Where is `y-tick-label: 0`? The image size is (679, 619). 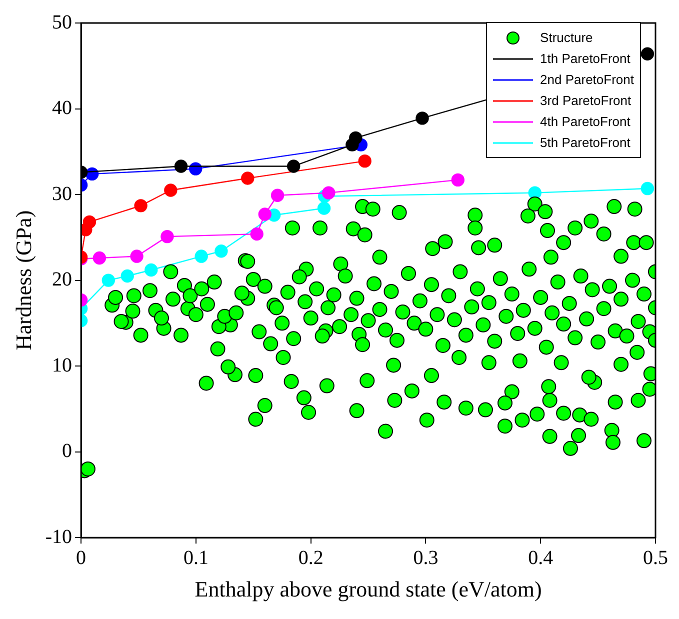
y-tick-label: 0 is located at coordinates (67, 451).